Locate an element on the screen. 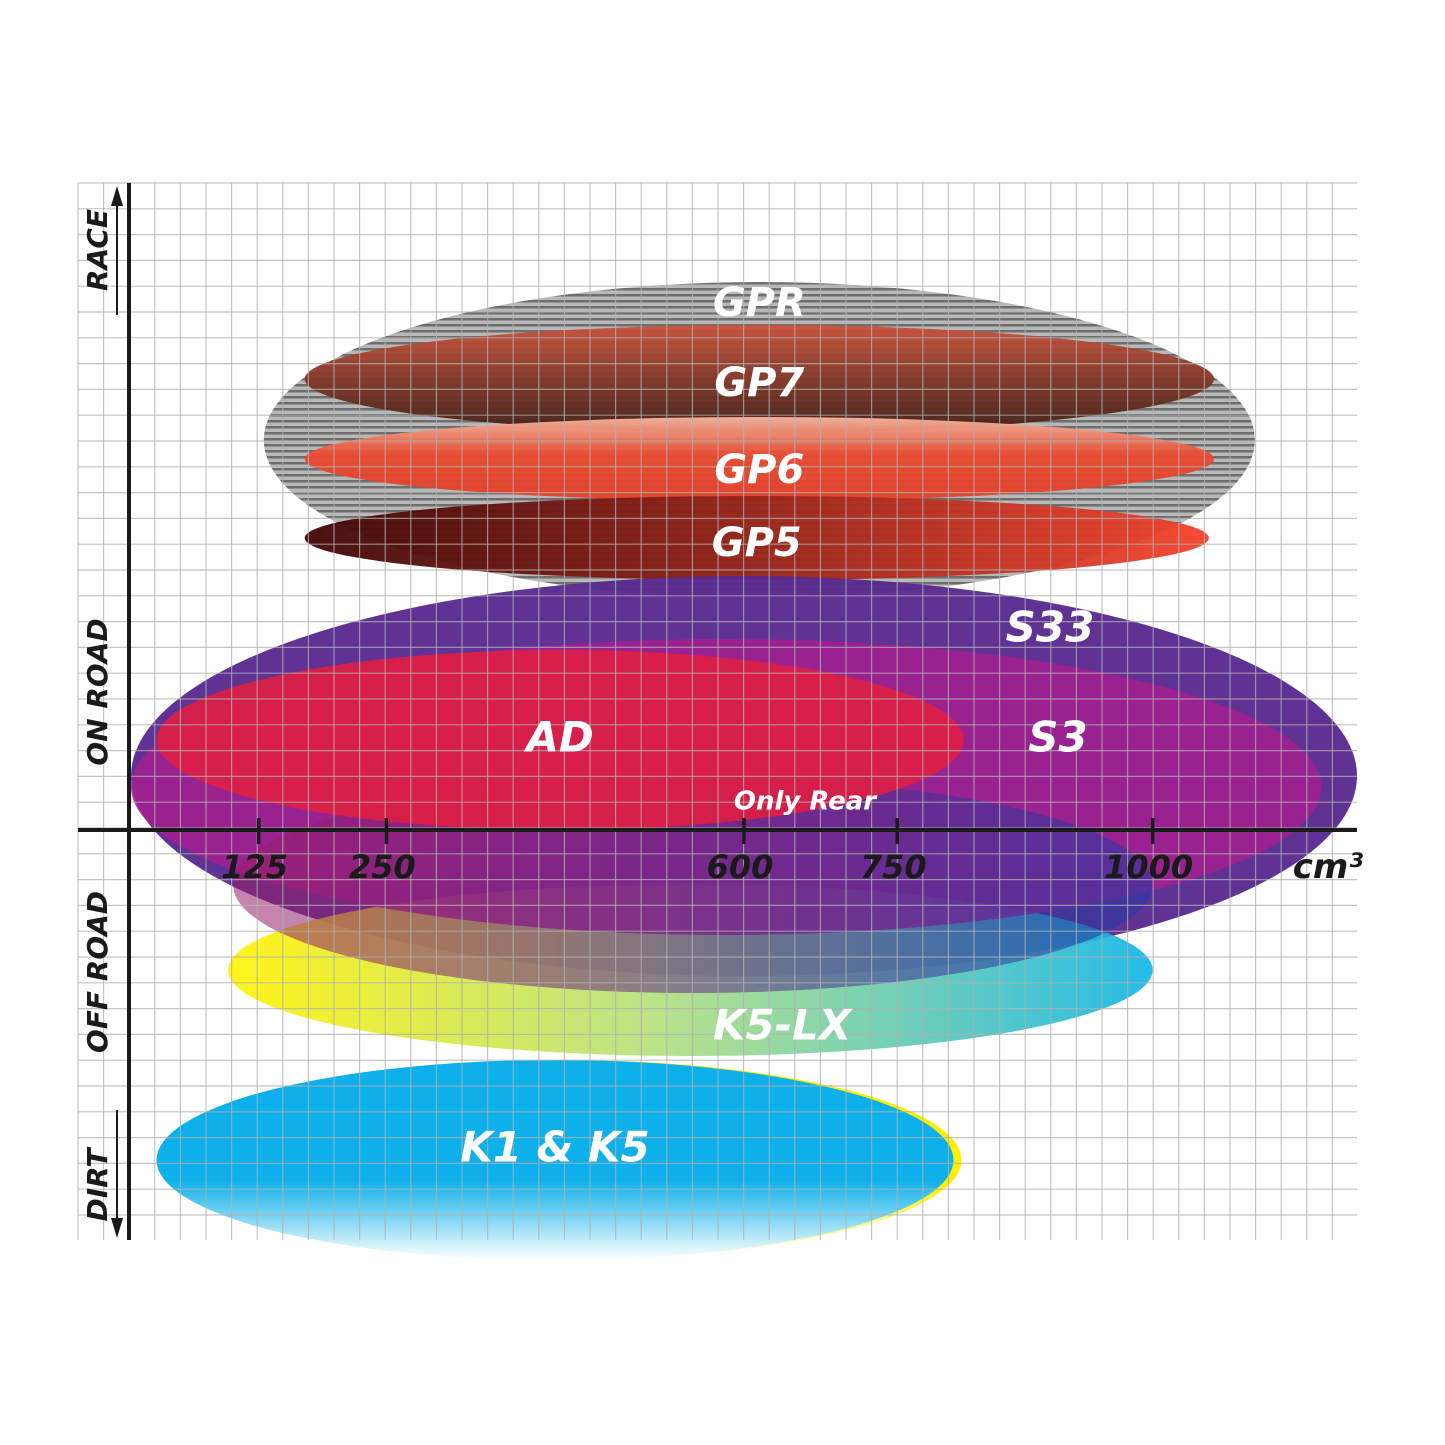 Image resolution: width=1445 pixels, height=1445 pixels. series-label: GP7 is located at coordinates (759, 383).